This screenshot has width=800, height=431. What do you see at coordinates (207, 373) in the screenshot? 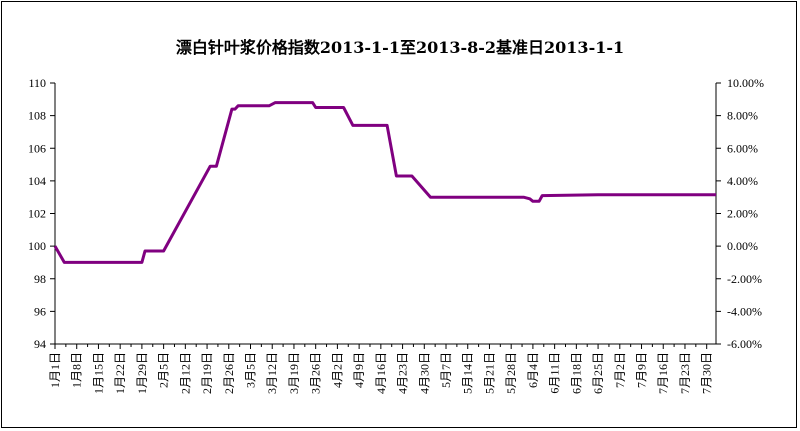
I see `x-tick-label: 2月19日` at bounding box center [207, 373].